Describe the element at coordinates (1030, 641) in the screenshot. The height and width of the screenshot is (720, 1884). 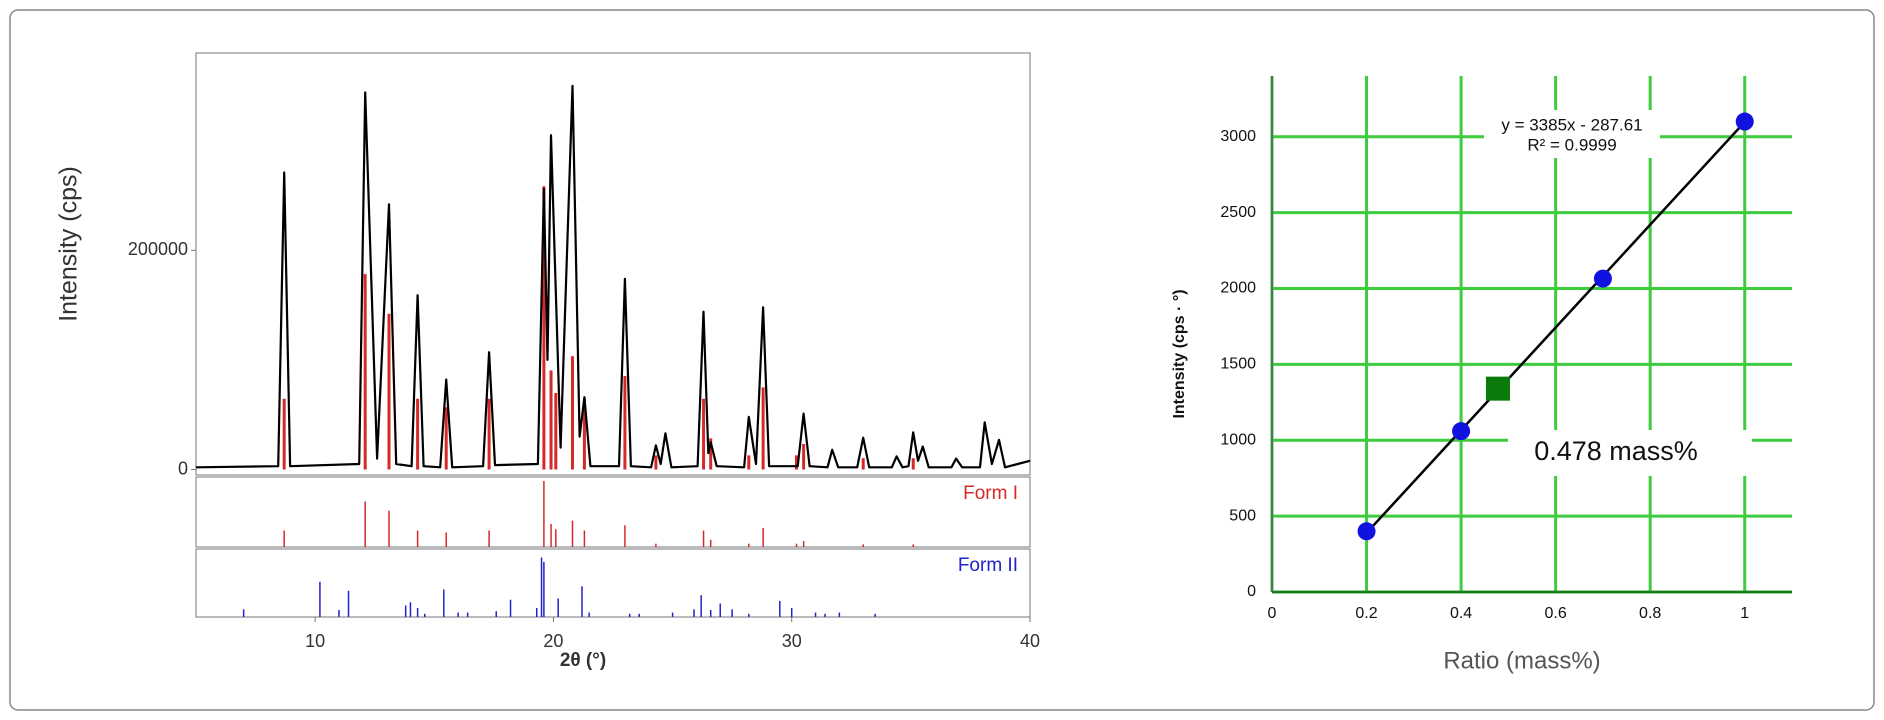
I see `x-tick-label: 40` at that location.